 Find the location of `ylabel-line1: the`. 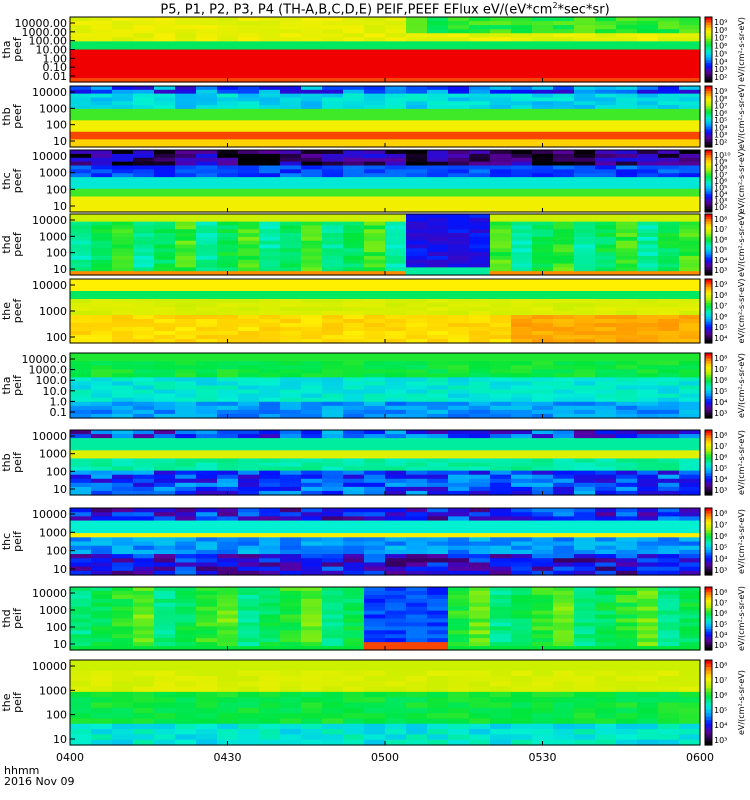

ylabel-line1: the is located at coordinates (6, 311).